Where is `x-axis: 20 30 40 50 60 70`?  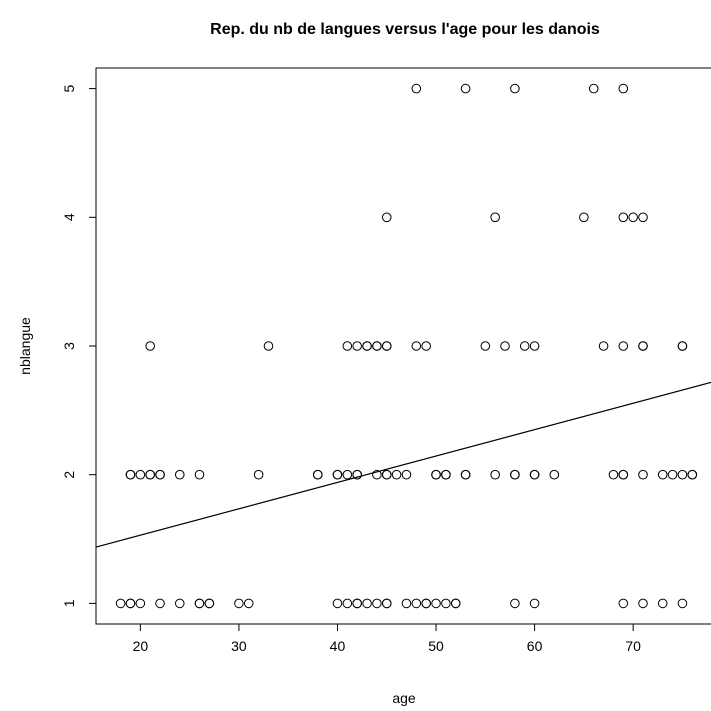
x-axis: 20 30 40 50 60 70 is located at coordinates (387, 639).